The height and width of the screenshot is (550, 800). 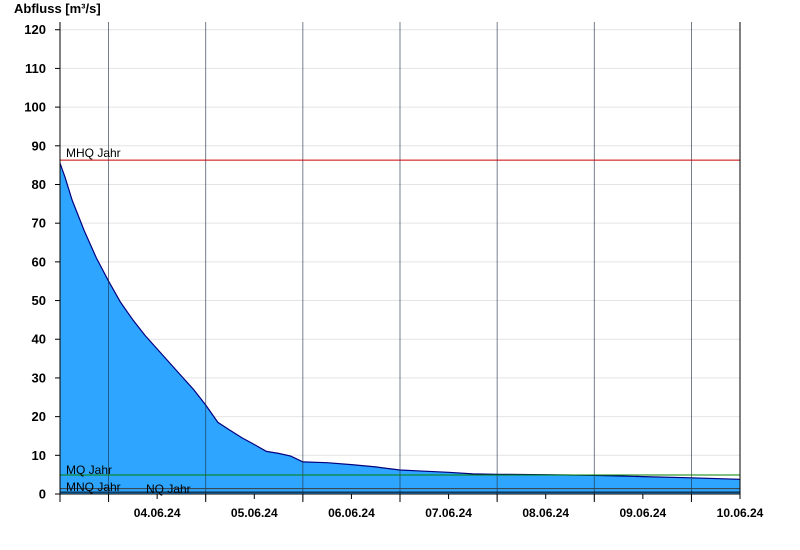 What do you see at coordinates (168, 489) in the screenshot?
I see `reference-line-label: NQ Jahr` at bounding box center [168, 489].